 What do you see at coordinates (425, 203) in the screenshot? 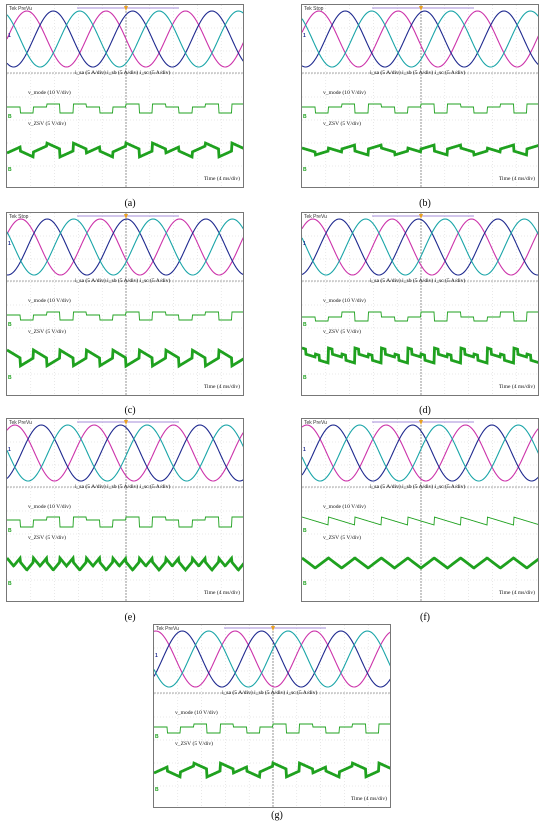
I see `panel-caption-b: (b)` at bounding box center [425, 203].